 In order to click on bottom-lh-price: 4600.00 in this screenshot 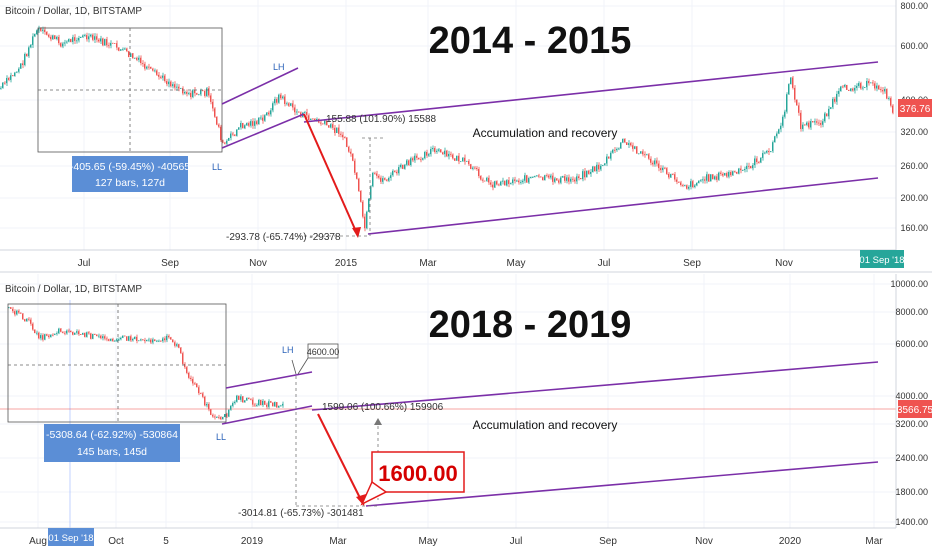, I will do `click(323, 352)`.